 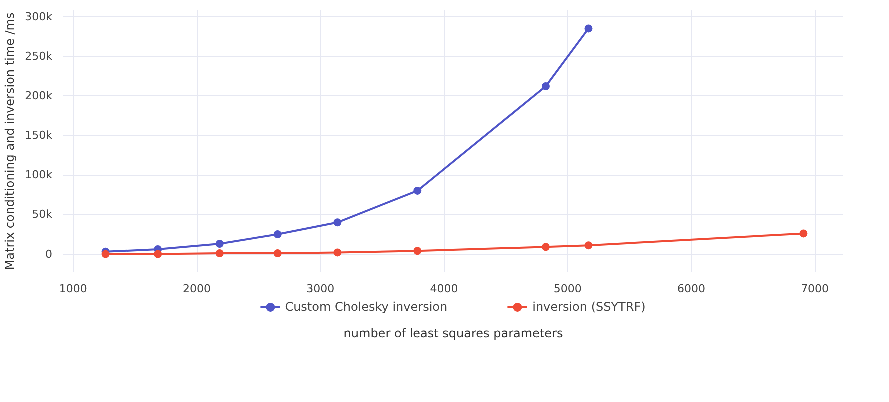 I want to click on y-tick-label: 200k, so click(x=39, y=95).